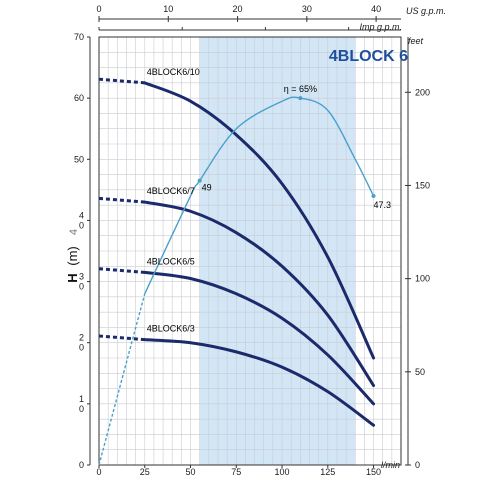  What do you see at coordinates (171, 329) in the screenshot?
I see `series-label: 4BLOCK6/3` at bounding box center [171, 329].